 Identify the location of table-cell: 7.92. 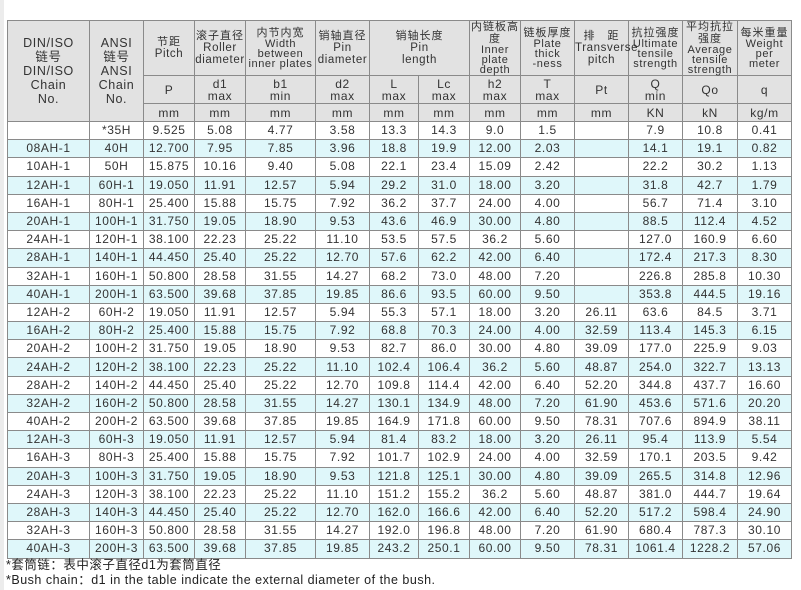
(342, 458).